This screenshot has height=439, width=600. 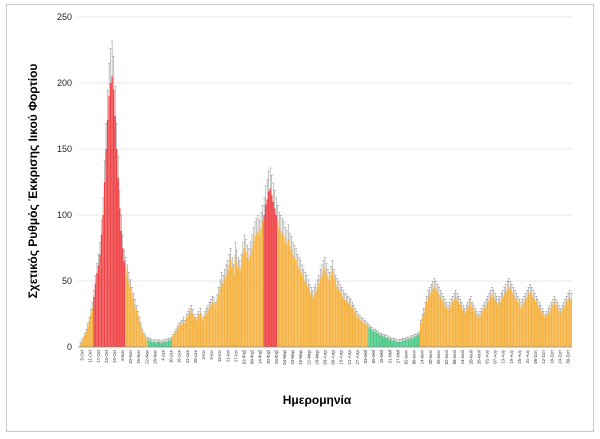 I want to click on x-tick-label: 14-Ιουλ, so click(x=462, y=356).